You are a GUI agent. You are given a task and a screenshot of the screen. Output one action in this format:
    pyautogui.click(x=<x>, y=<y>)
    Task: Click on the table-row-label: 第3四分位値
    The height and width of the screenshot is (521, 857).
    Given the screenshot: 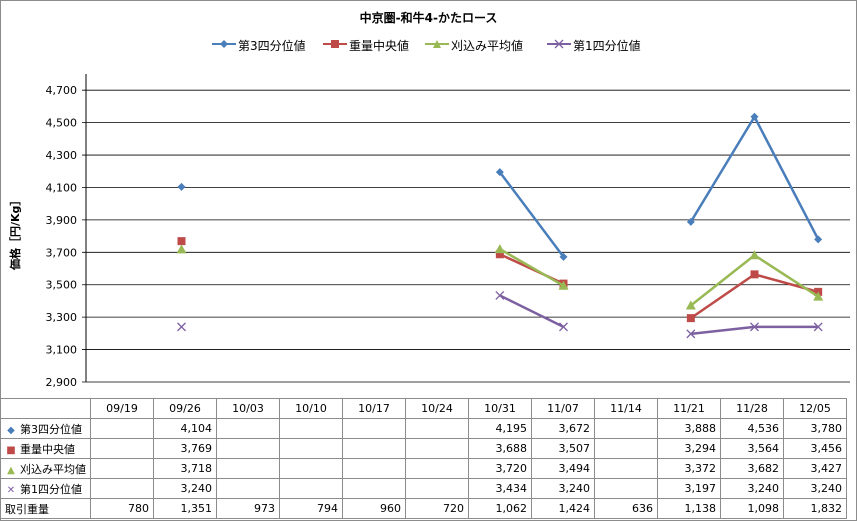 What is the action you would take?
    pyautogui.click(x=51, y=429)
    